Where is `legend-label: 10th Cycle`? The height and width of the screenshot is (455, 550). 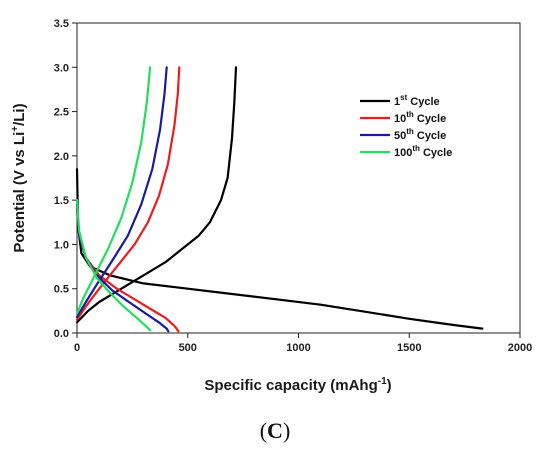
legend-label: 10th Cycle is located at coordinates (420, 117).